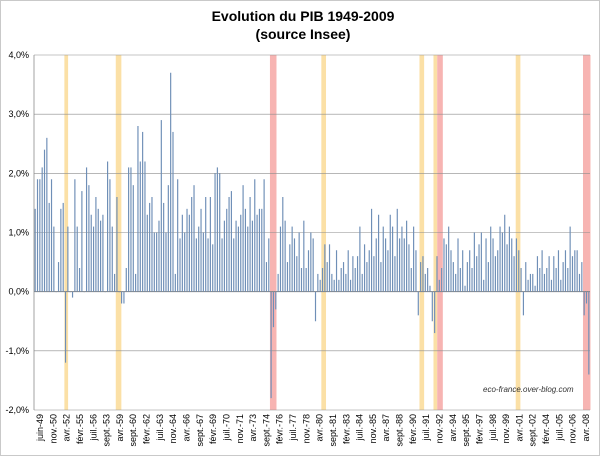  What do you see at coordinates (266, 430) in the screenshot?
I see `x-tick-label: sept.-74` at bounding box center [266, 430].